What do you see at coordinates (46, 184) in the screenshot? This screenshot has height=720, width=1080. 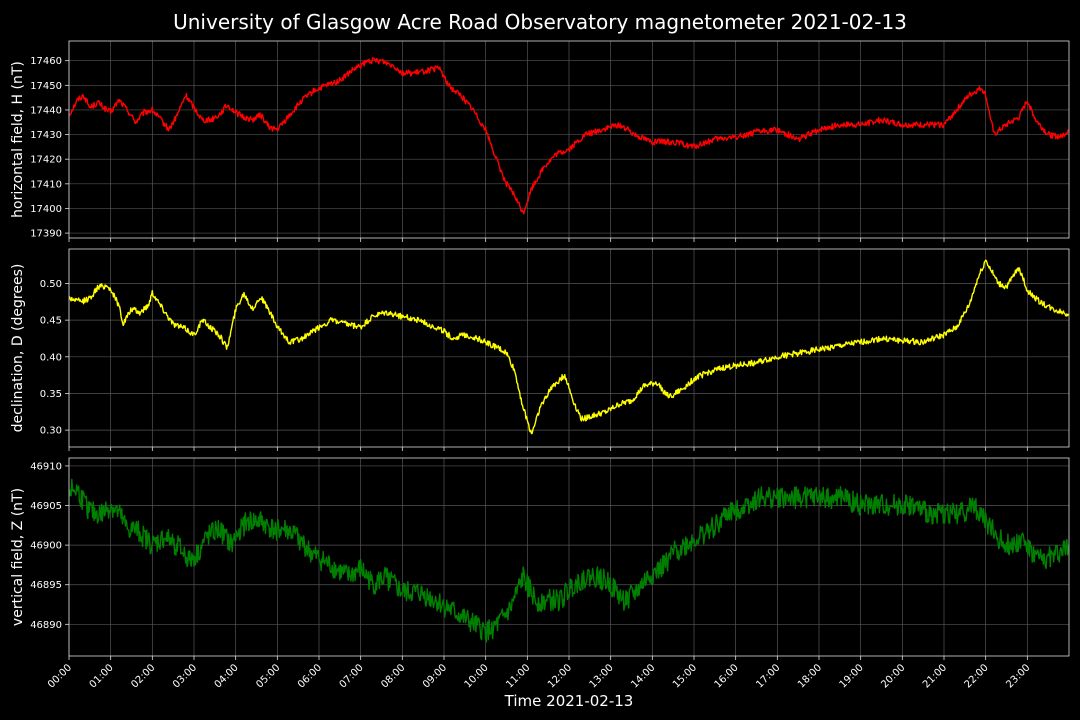 I see `y-tick-label: 17410` at bounding box center [46, 184].